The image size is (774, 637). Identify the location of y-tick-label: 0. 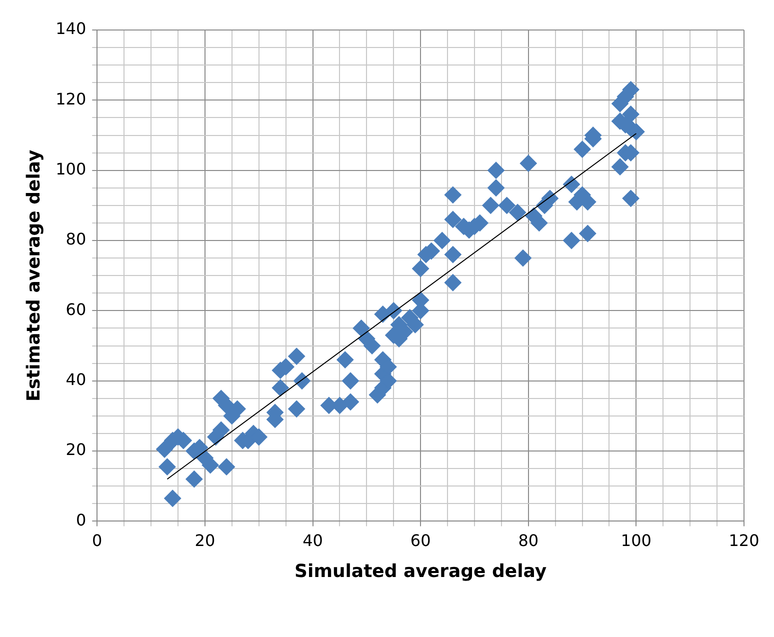
(81, 520).